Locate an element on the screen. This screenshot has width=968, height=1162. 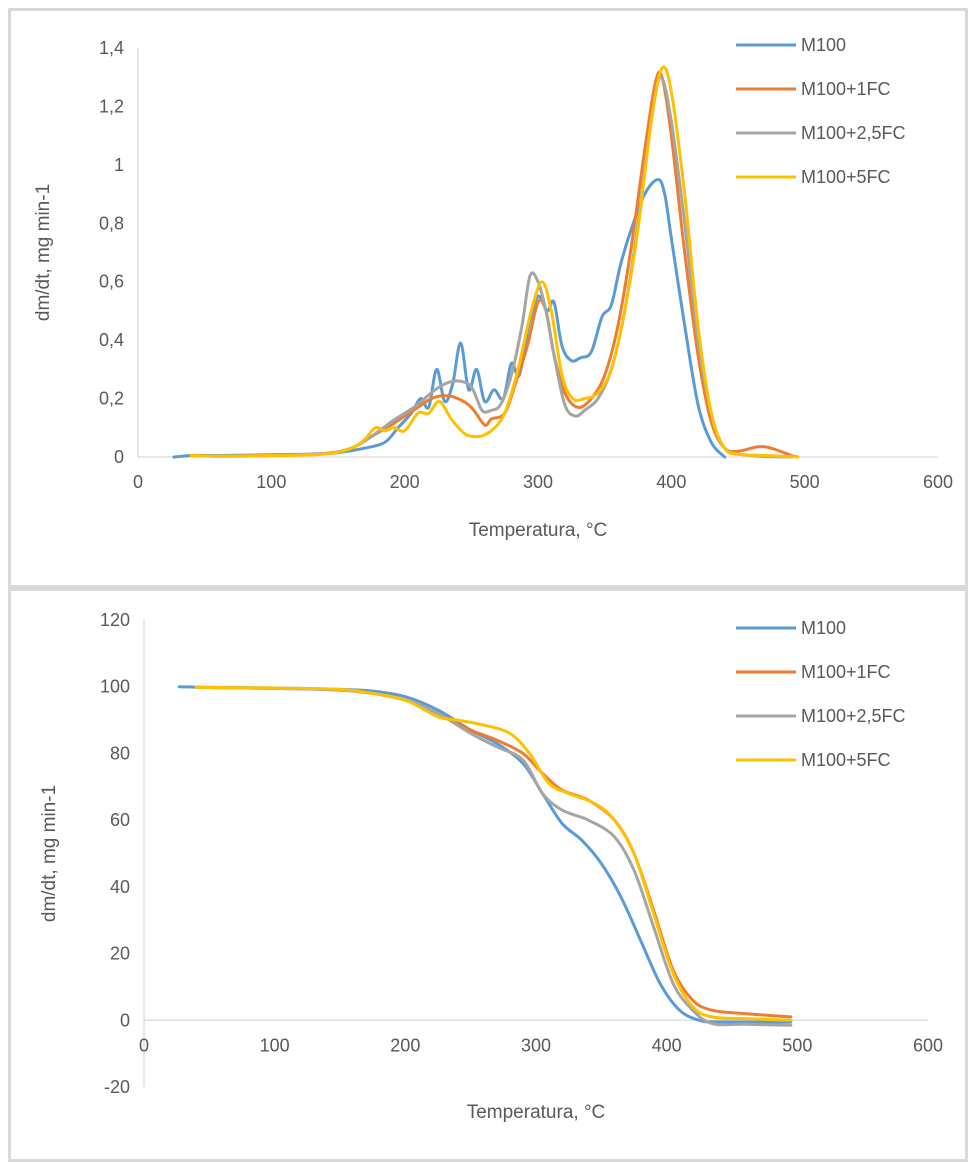
y-tick-label: 20 is located at coordinates (120, 954).